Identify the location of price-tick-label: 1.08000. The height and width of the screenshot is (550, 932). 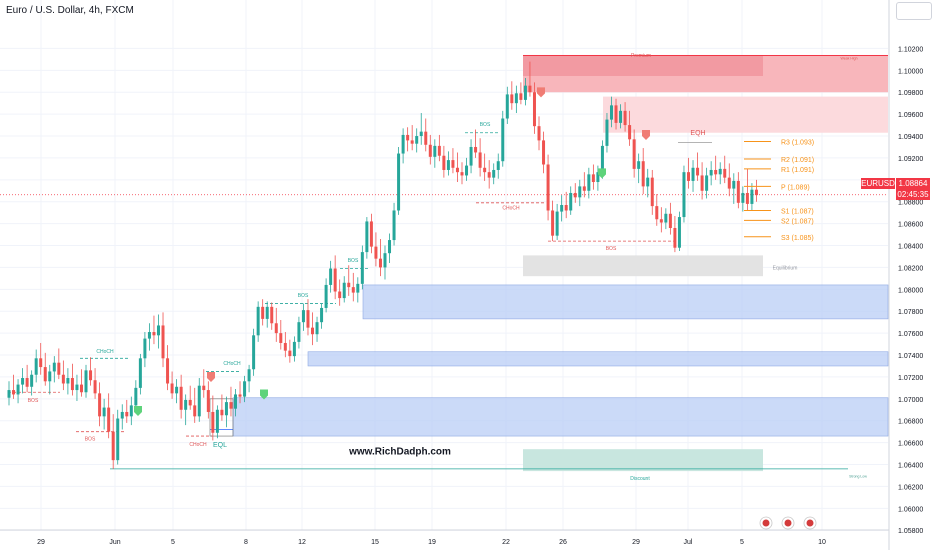
(910, 290).